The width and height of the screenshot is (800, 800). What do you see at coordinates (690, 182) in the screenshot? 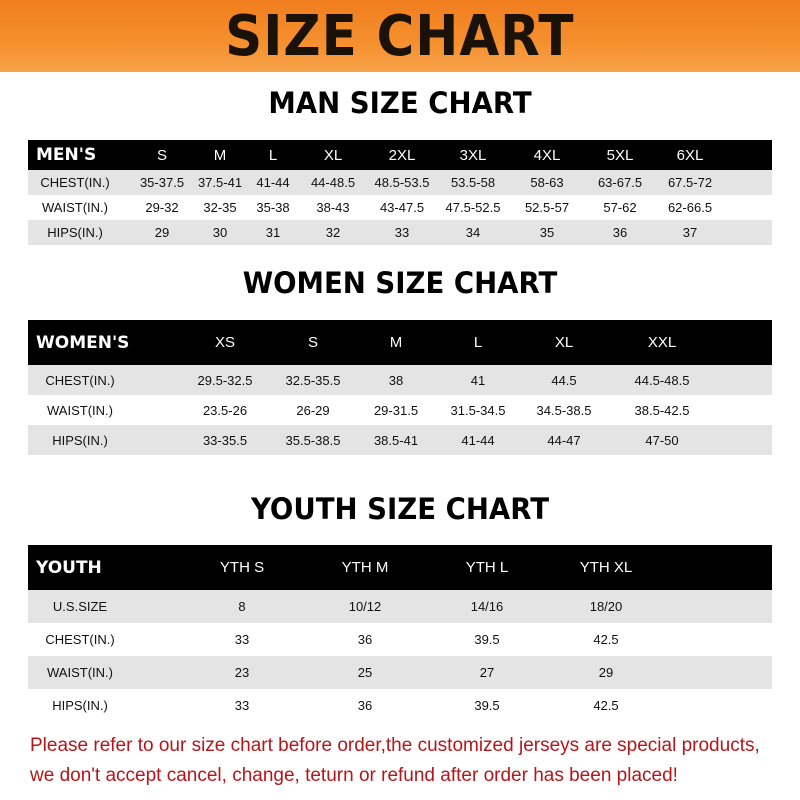
I see `table-cell: 67.5-72` at bounding box center [690, 182].